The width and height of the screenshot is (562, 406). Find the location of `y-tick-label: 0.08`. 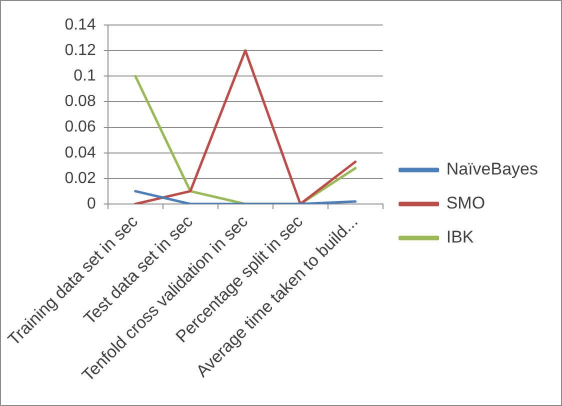

y-tick-label: 0.08 is located at coordinates (80, 101).